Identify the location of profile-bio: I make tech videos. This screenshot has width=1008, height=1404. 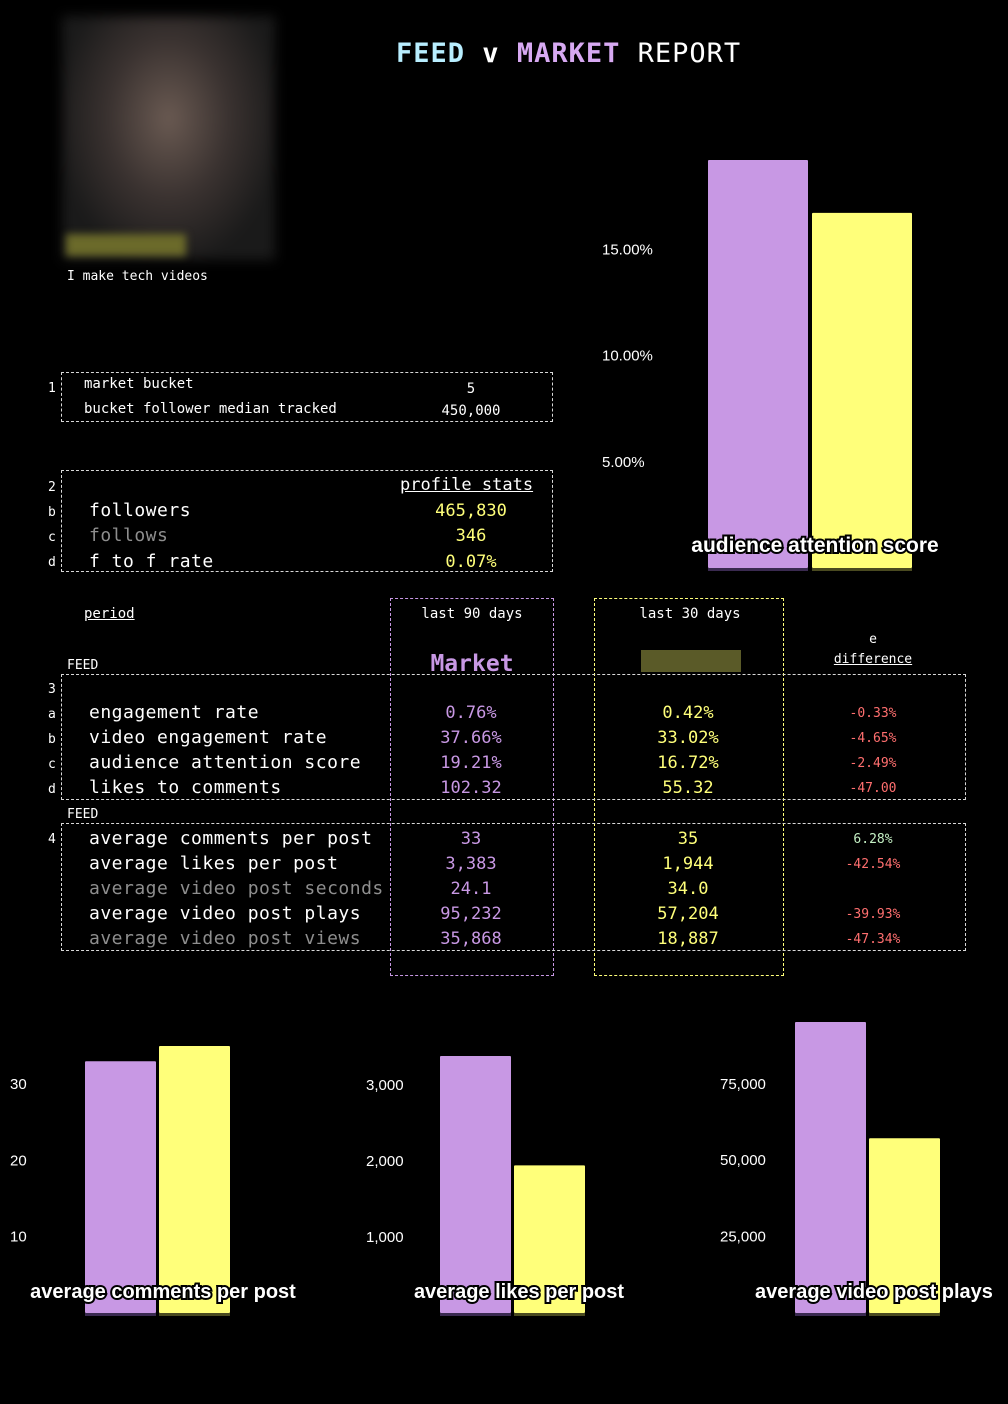
(137, 276).